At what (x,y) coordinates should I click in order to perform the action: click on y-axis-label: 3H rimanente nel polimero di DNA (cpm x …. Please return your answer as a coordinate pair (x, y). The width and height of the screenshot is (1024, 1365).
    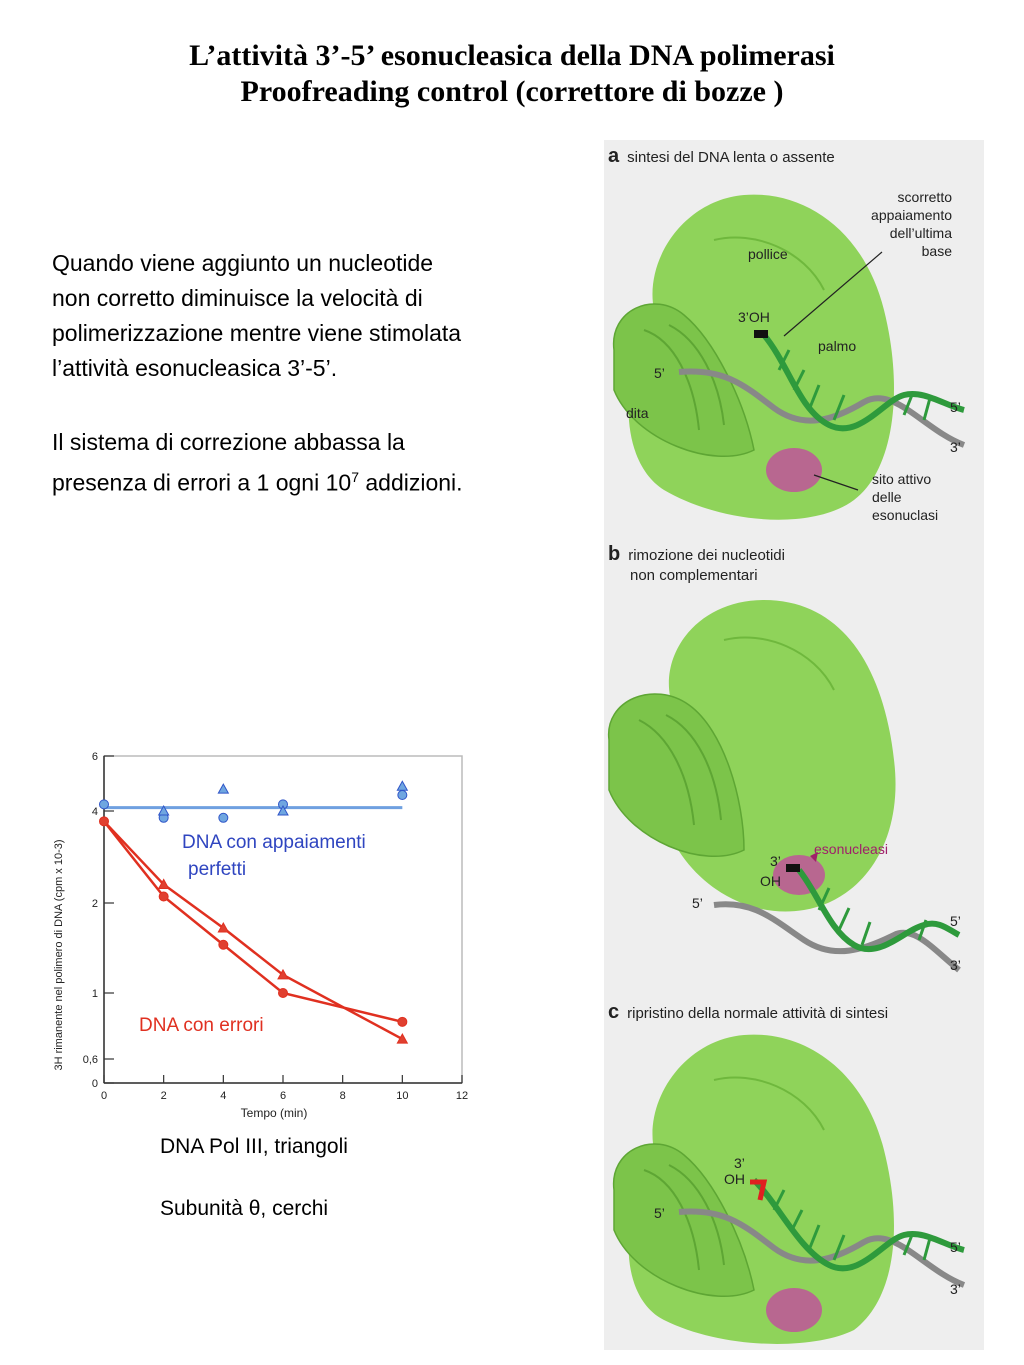
    Looking at the image, I should click on (59, 954).